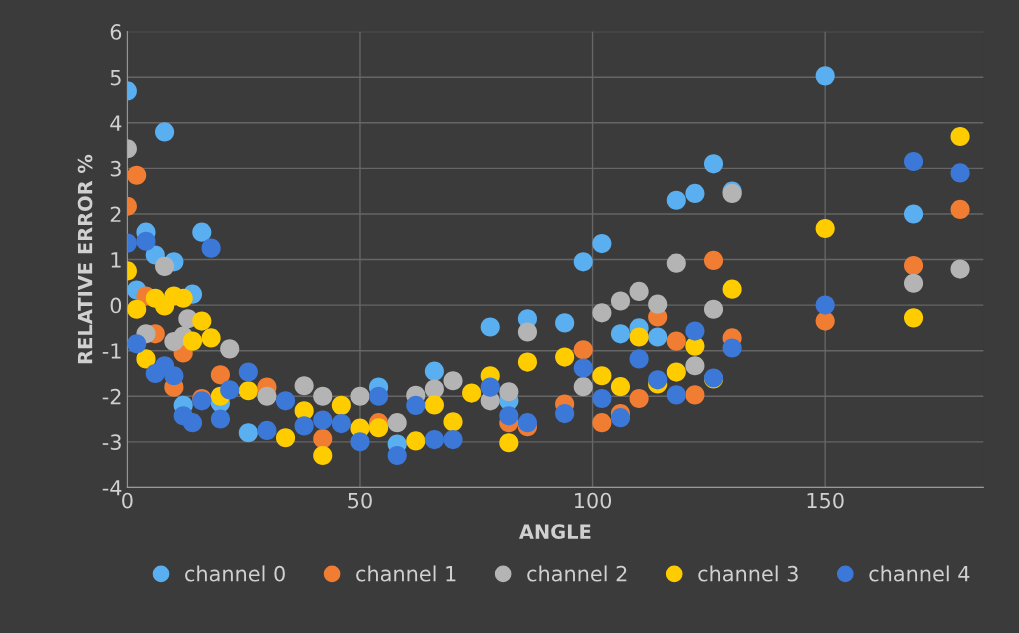  Describe the element at coordinates (115, 77) in the screenshot. I see `y-tick-label: 5` at that location.